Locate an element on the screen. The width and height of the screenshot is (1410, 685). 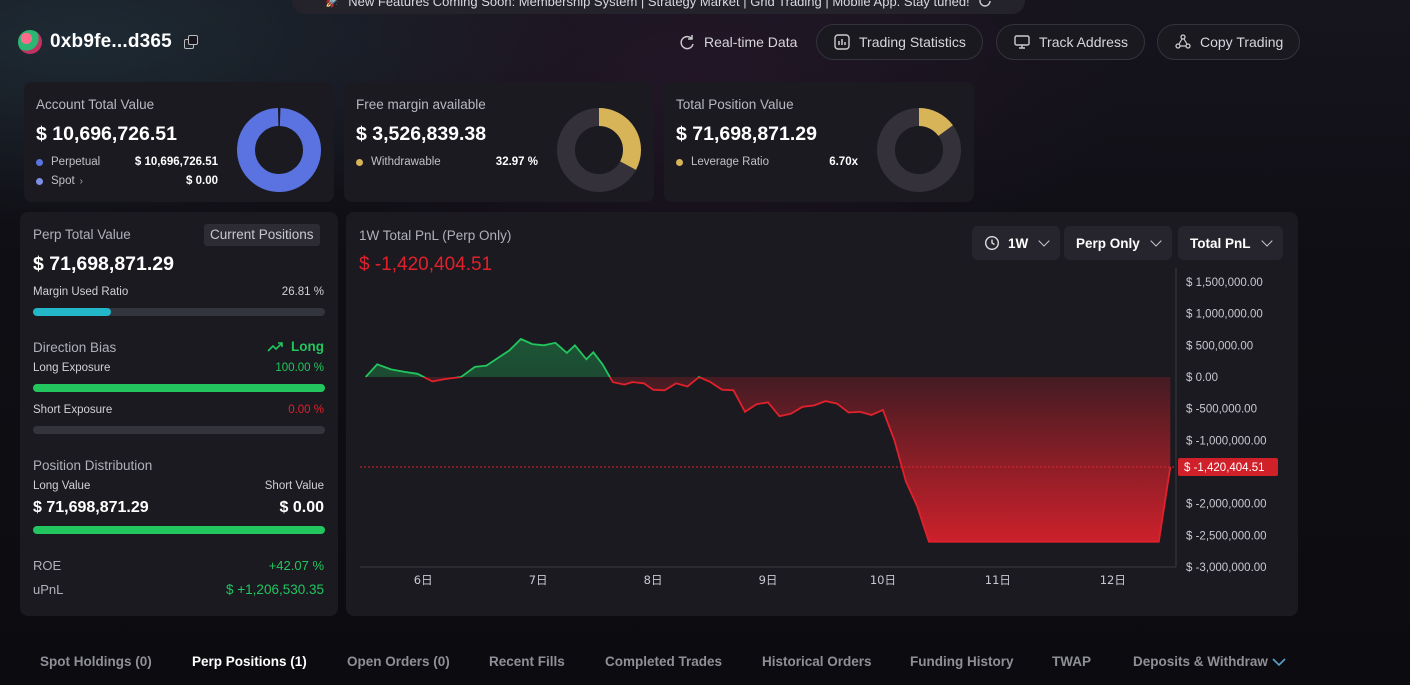
tab-spot-holdings-0: Spot Holdings (0) is located at coordinates (96, 661).